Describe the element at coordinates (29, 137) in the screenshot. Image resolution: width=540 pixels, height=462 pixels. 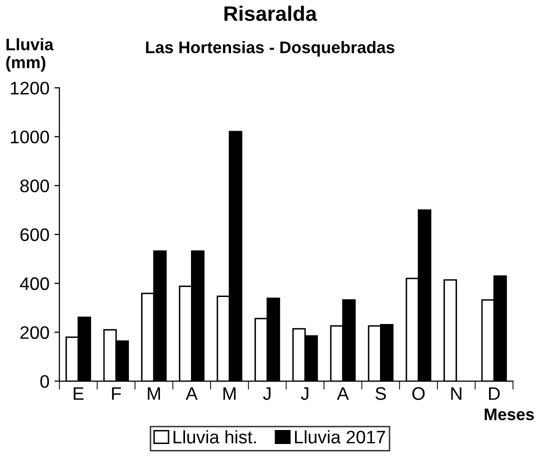
I see `y-tick-label: 1000` at that location.